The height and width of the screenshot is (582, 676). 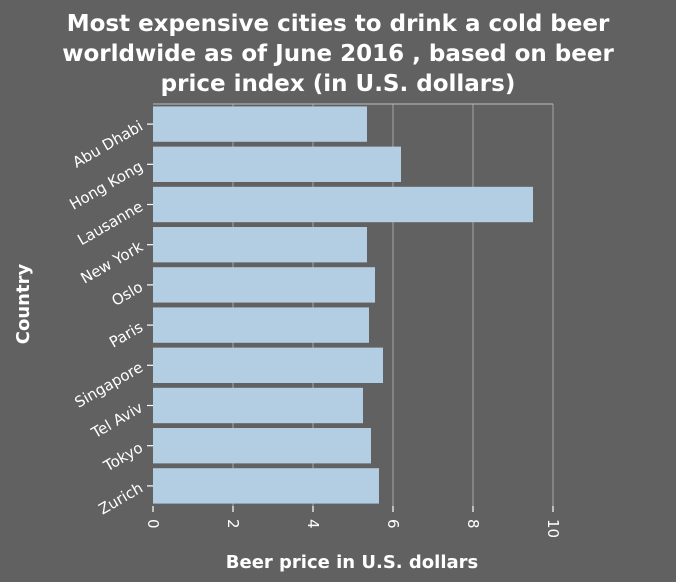 I want to click on bar-new-york, so click(x=260, y=244).